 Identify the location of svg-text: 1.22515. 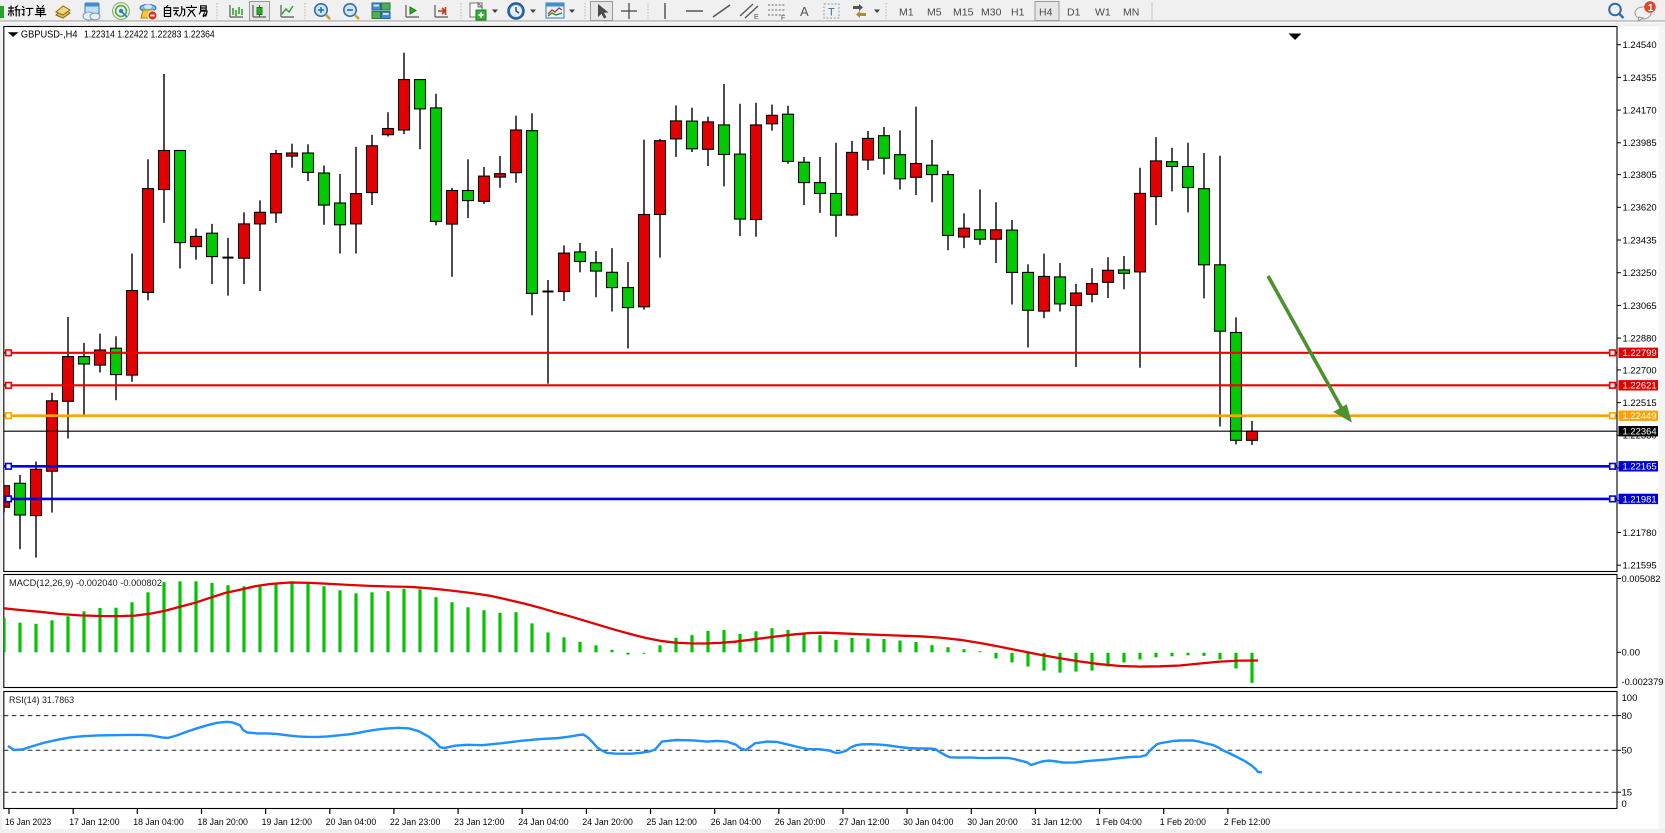
(1640, 403).